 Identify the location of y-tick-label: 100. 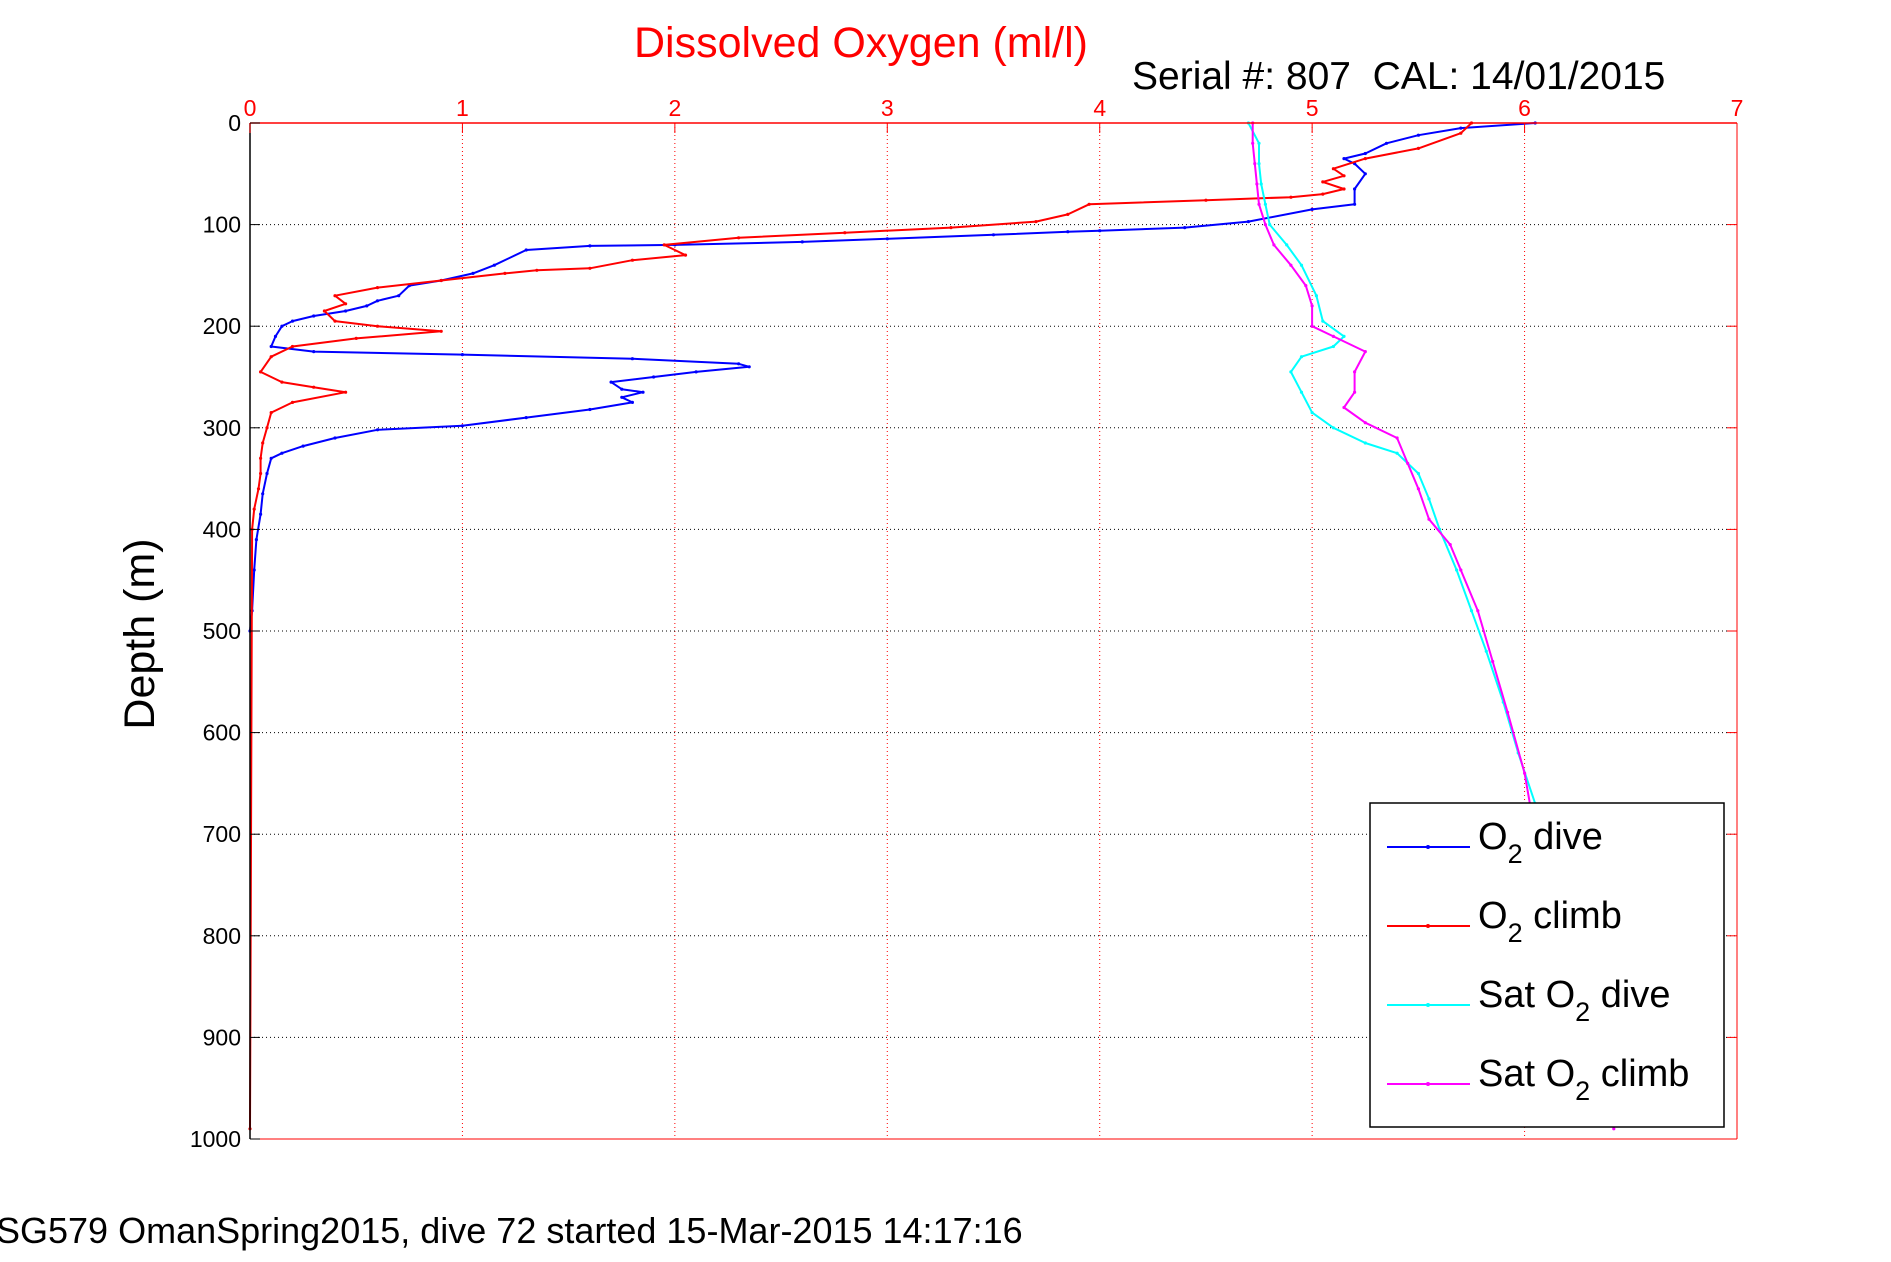
(222, 225).